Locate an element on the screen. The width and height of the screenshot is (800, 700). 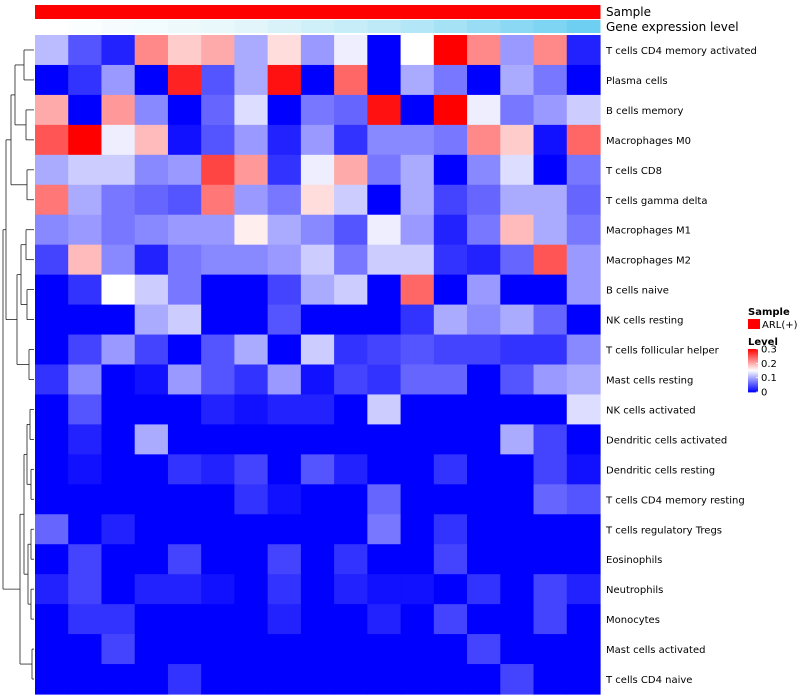
row-label: T cells regulatory Tregs is located at coordinates (663, 530).